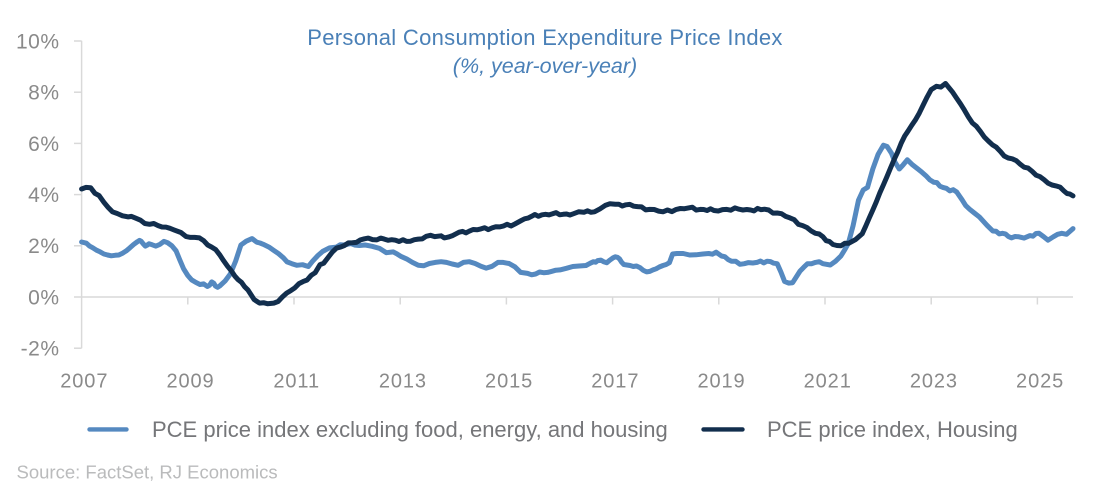 The width and height of the screenshot is (1104, 491). What do you see at coordinates (43, 246) in the screenshot?
I see `svg-text: 2%` at bounding box center [43, 246].